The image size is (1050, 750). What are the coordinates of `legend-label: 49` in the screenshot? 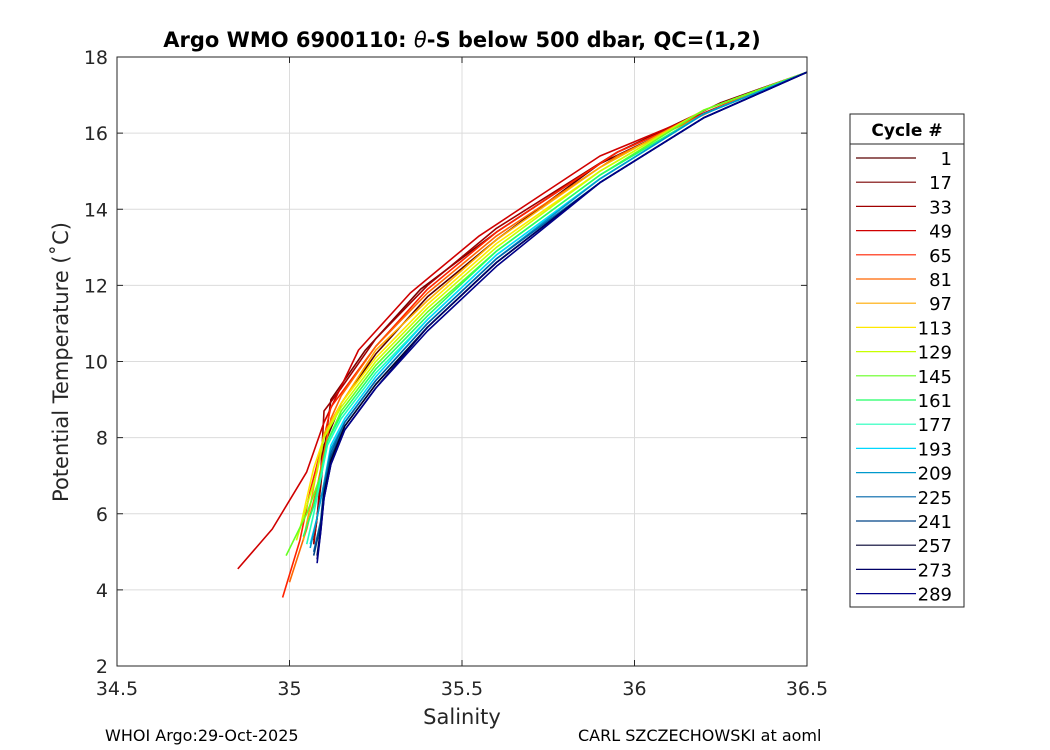 It's located at (940, 232).